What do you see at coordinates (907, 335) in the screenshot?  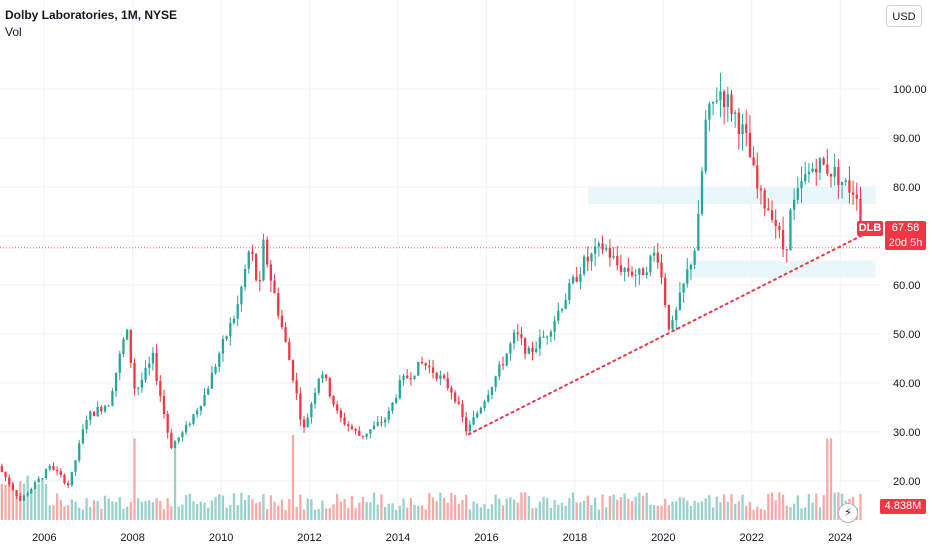 I see `price-tick-label: 50.00` at bounding box center [907, 335].